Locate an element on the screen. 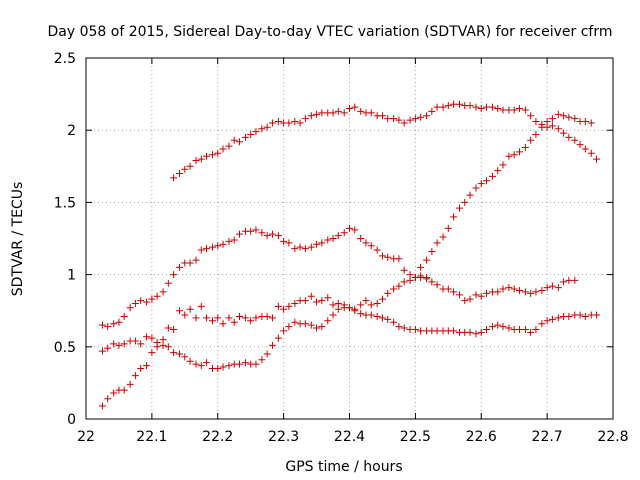  y-tick-label: 1 is located at coordinates (71, 276).